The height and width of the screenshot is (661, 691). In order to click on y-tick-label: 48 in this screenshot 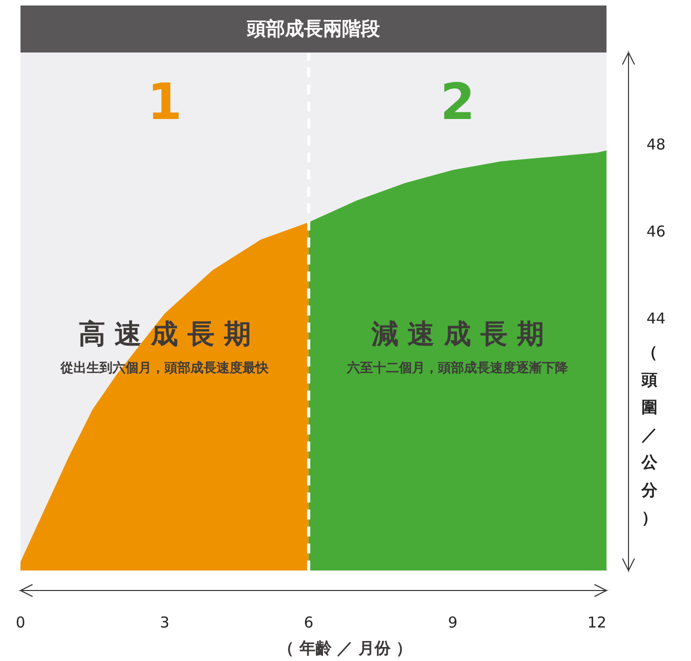, I will do `click(656, 144)`.